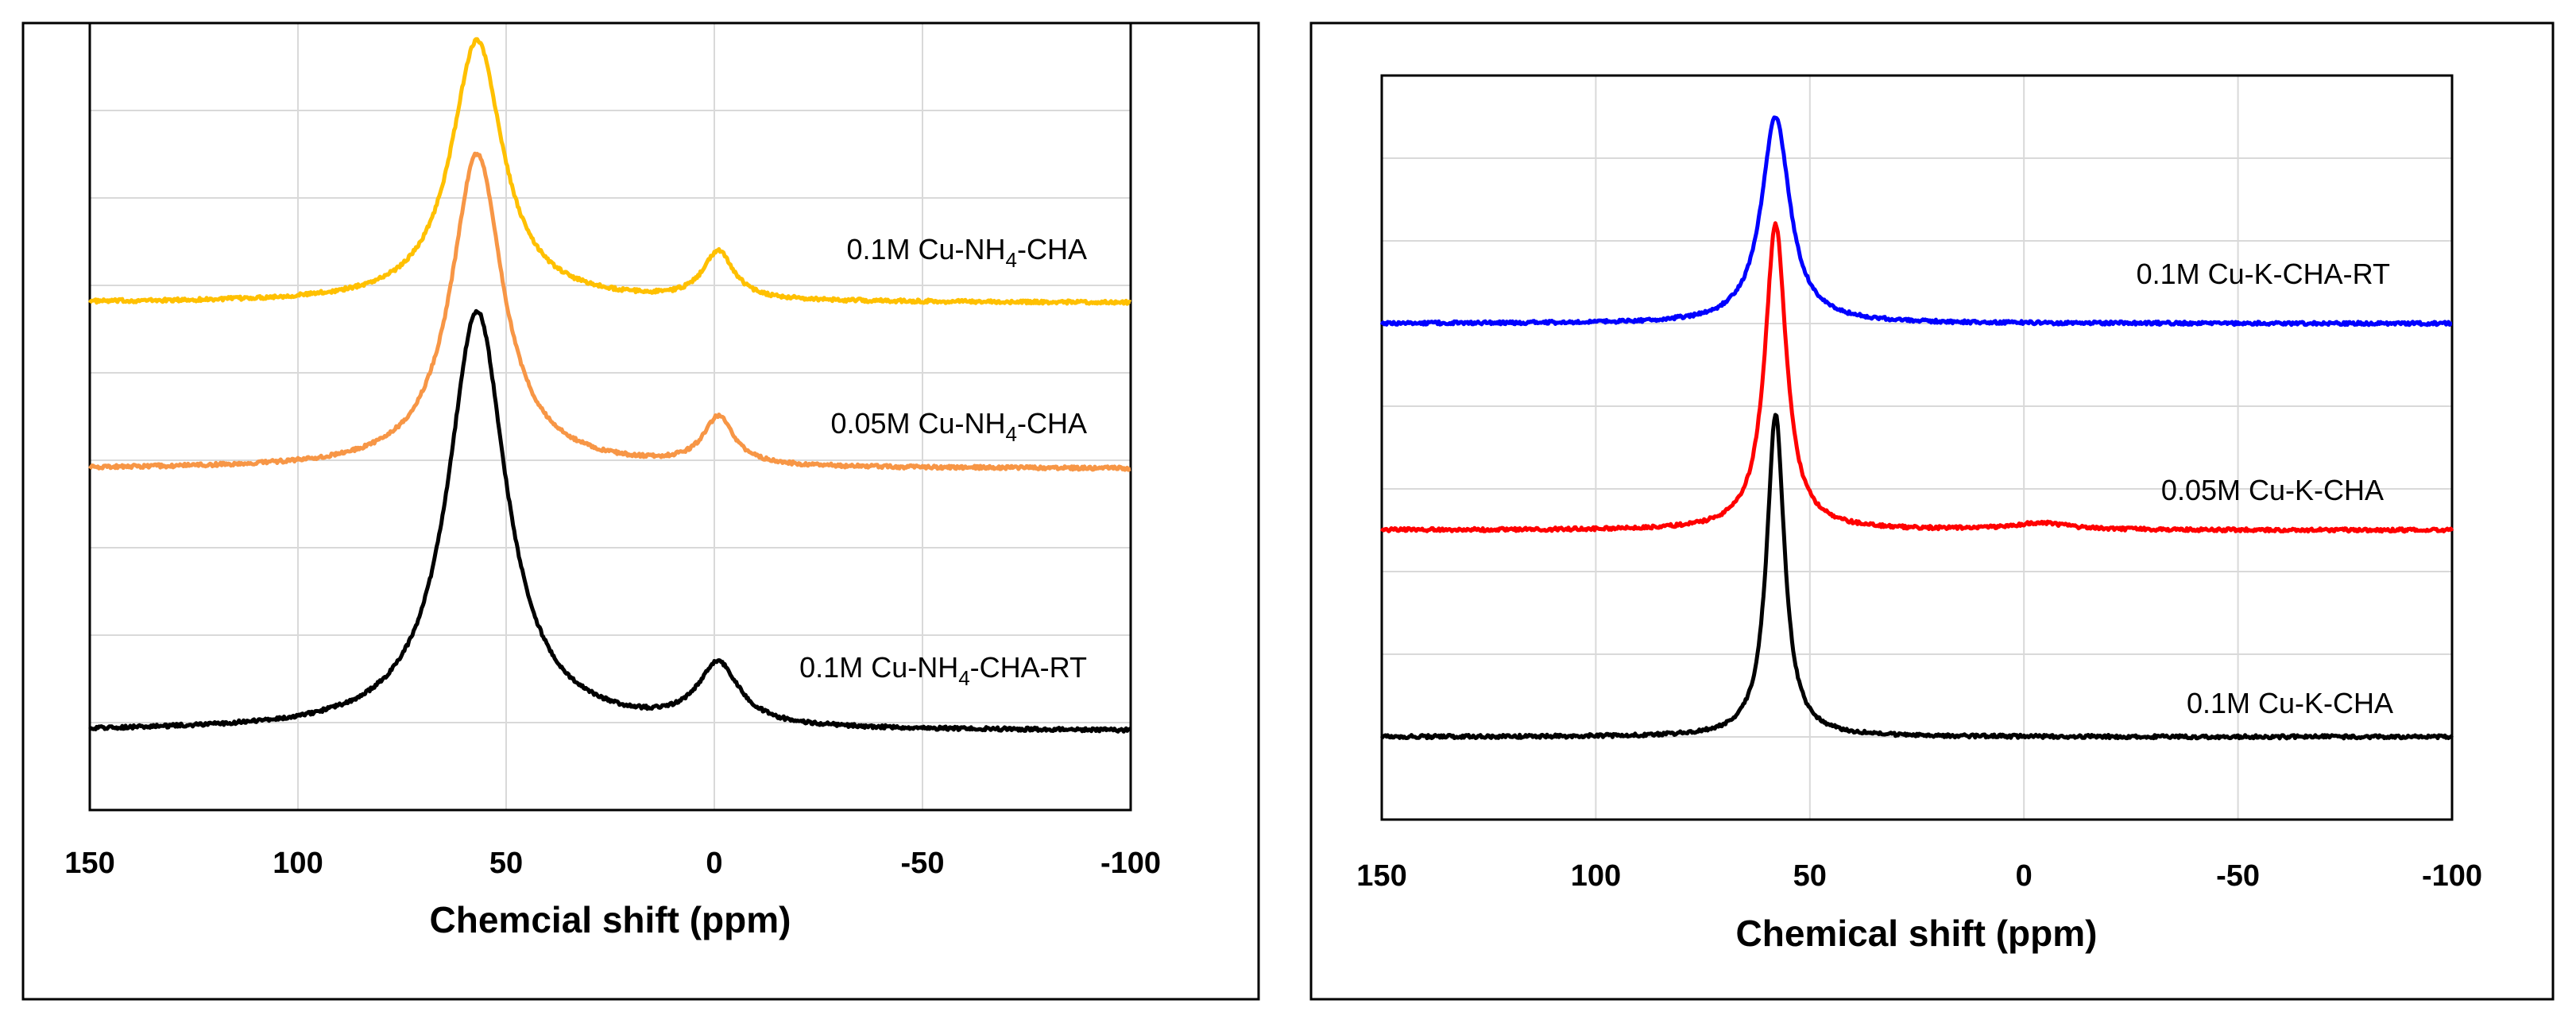 The height and width of the screenshot is (1035, 2576). Describe the element at coordinates (1810, 876) in the screenshot. I see `right-x-tick-label: 50` at that location.